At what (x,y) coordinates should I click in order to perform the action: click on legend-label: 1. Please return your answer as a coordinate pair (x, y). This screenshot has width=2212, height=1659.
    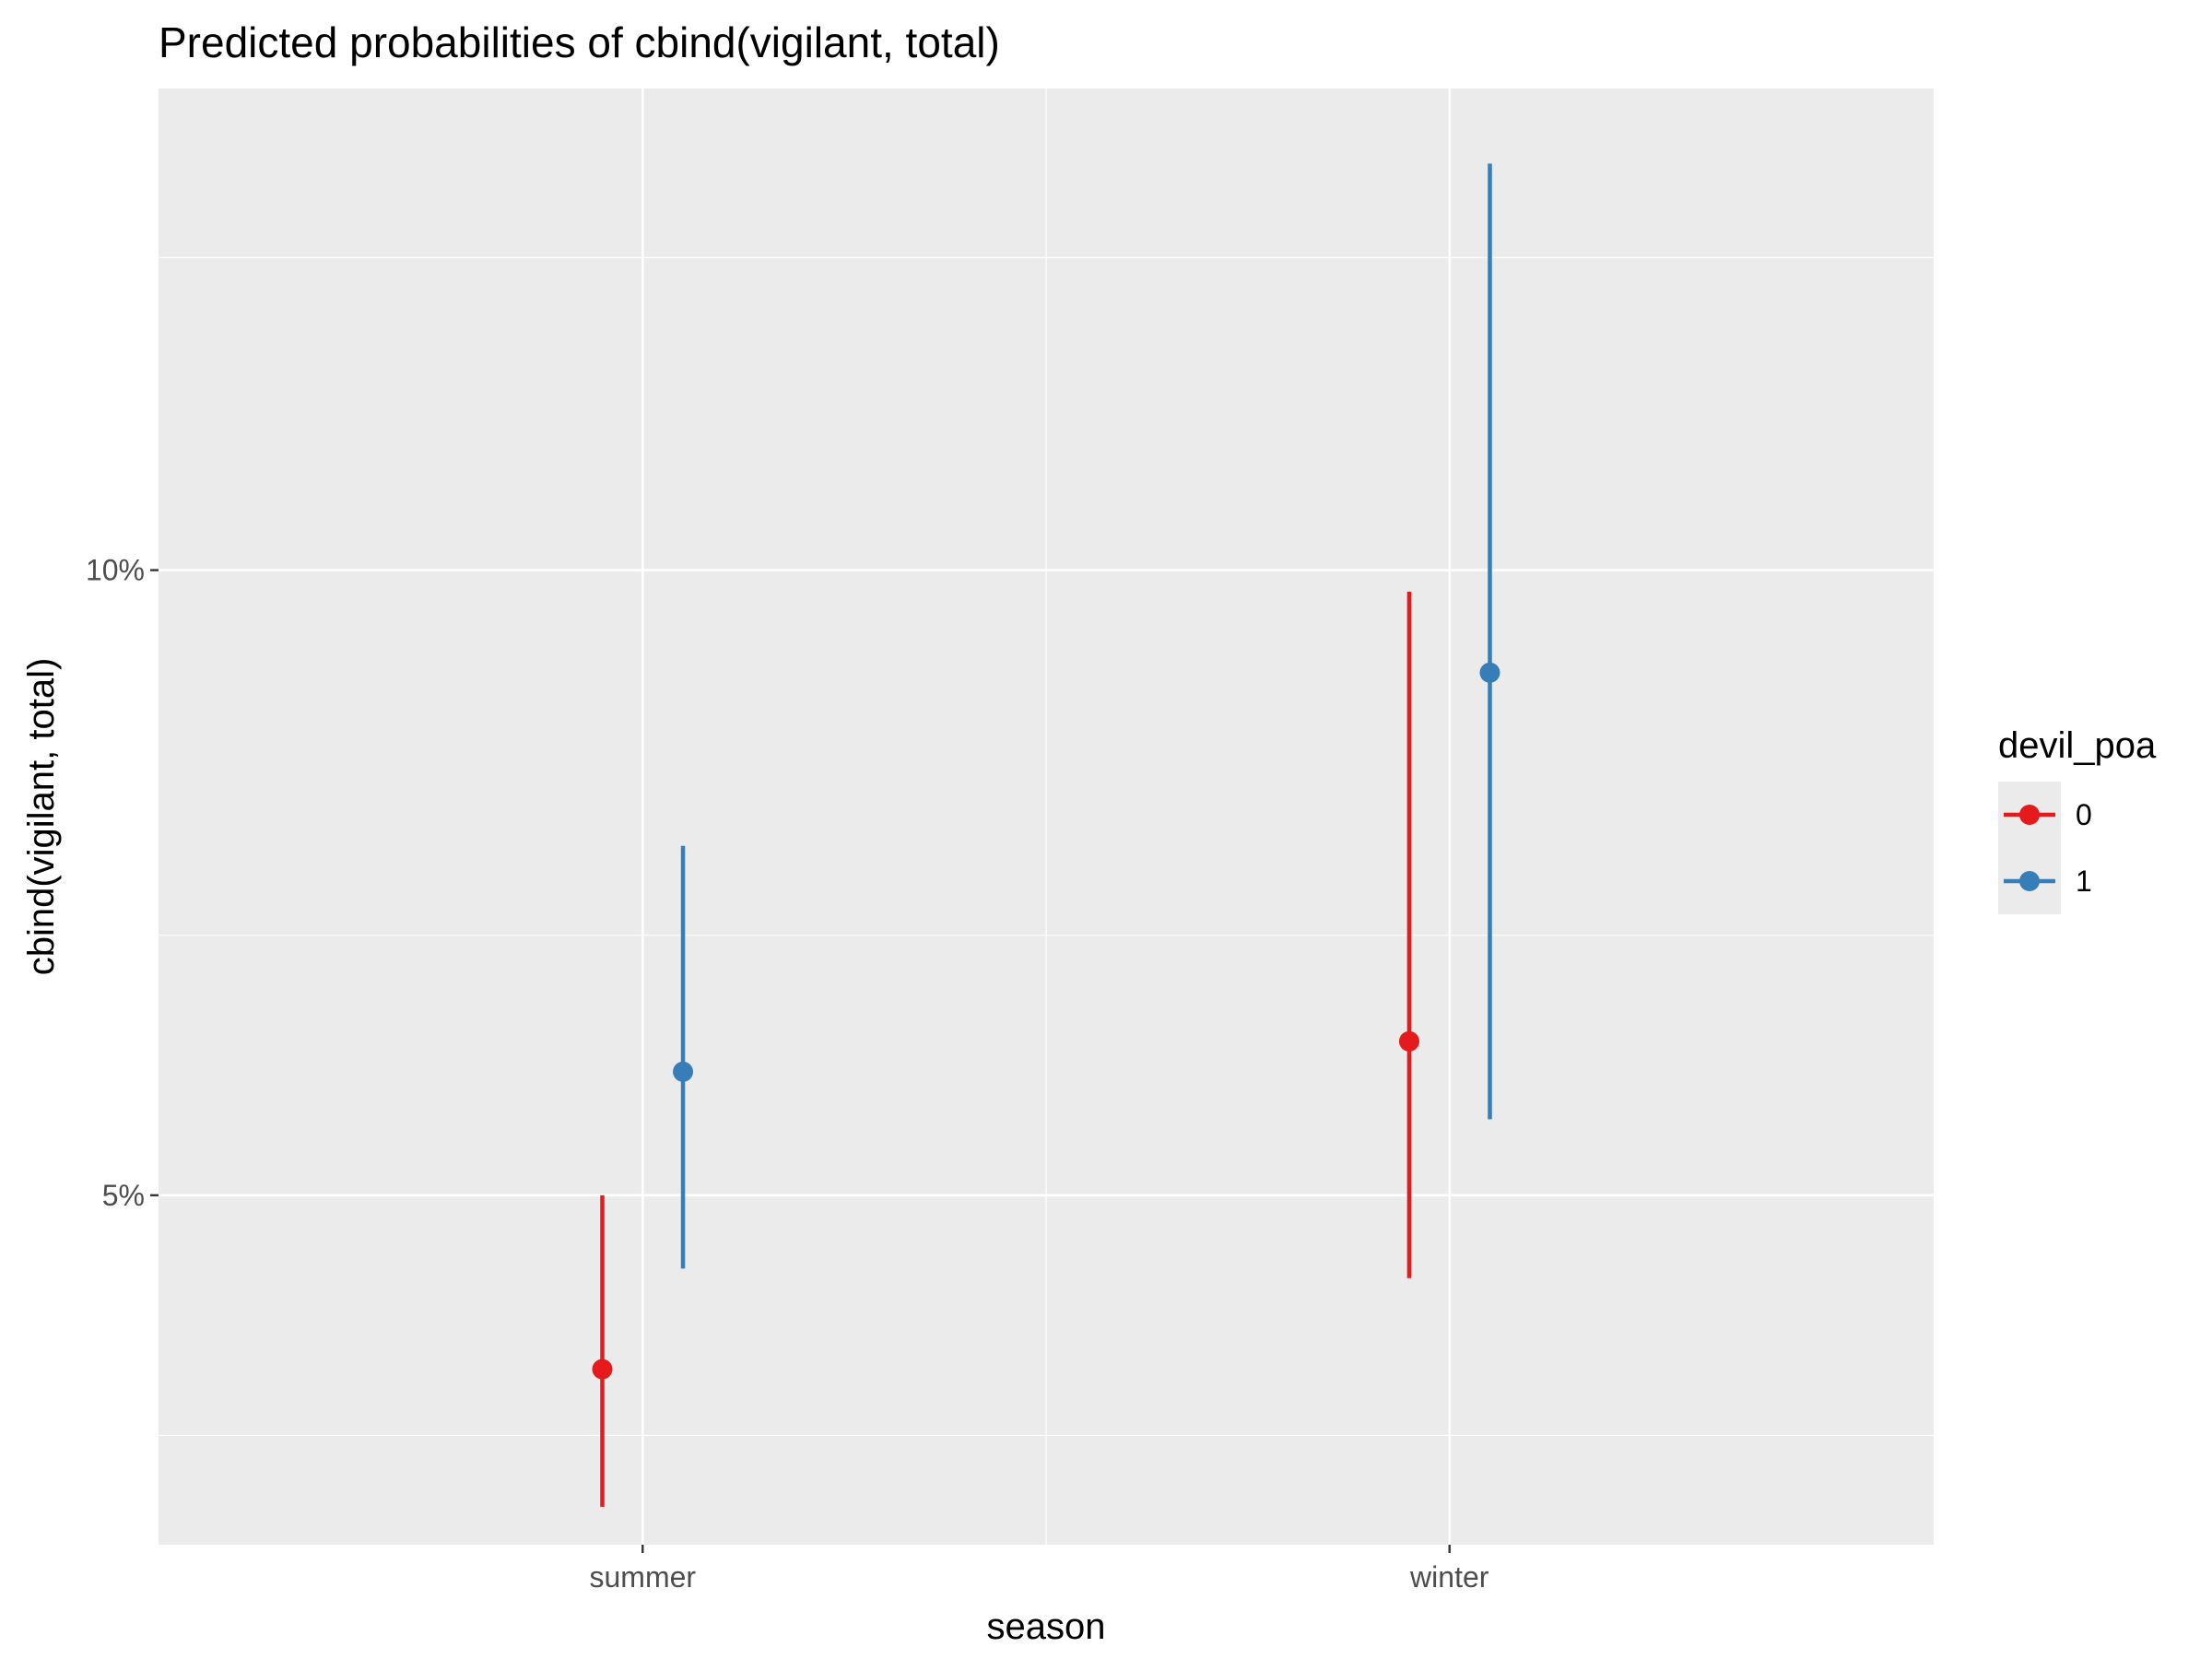
    Looking at the image, I should click on (2084, 881).